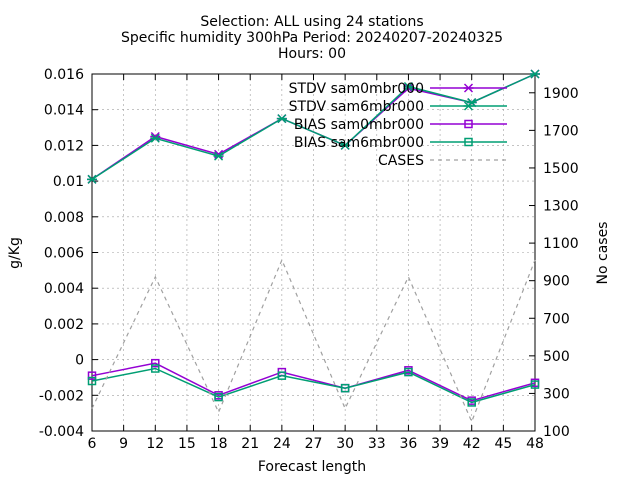 The image size is (640, 480). What do you see at coordinates (561, 169) in the screenshot?
I see `y2-tick-label: 1500` at bounding box center [561, 169].